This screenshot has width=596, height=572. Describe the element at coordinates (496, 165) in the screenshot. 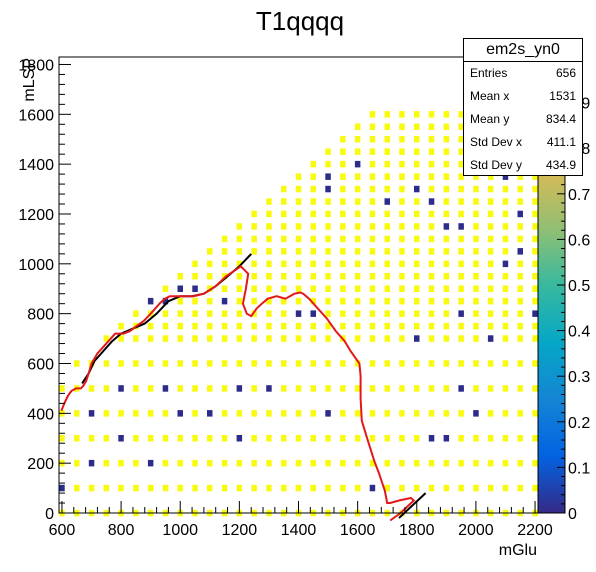

I see `stats-label: Std Dev y` at that location.